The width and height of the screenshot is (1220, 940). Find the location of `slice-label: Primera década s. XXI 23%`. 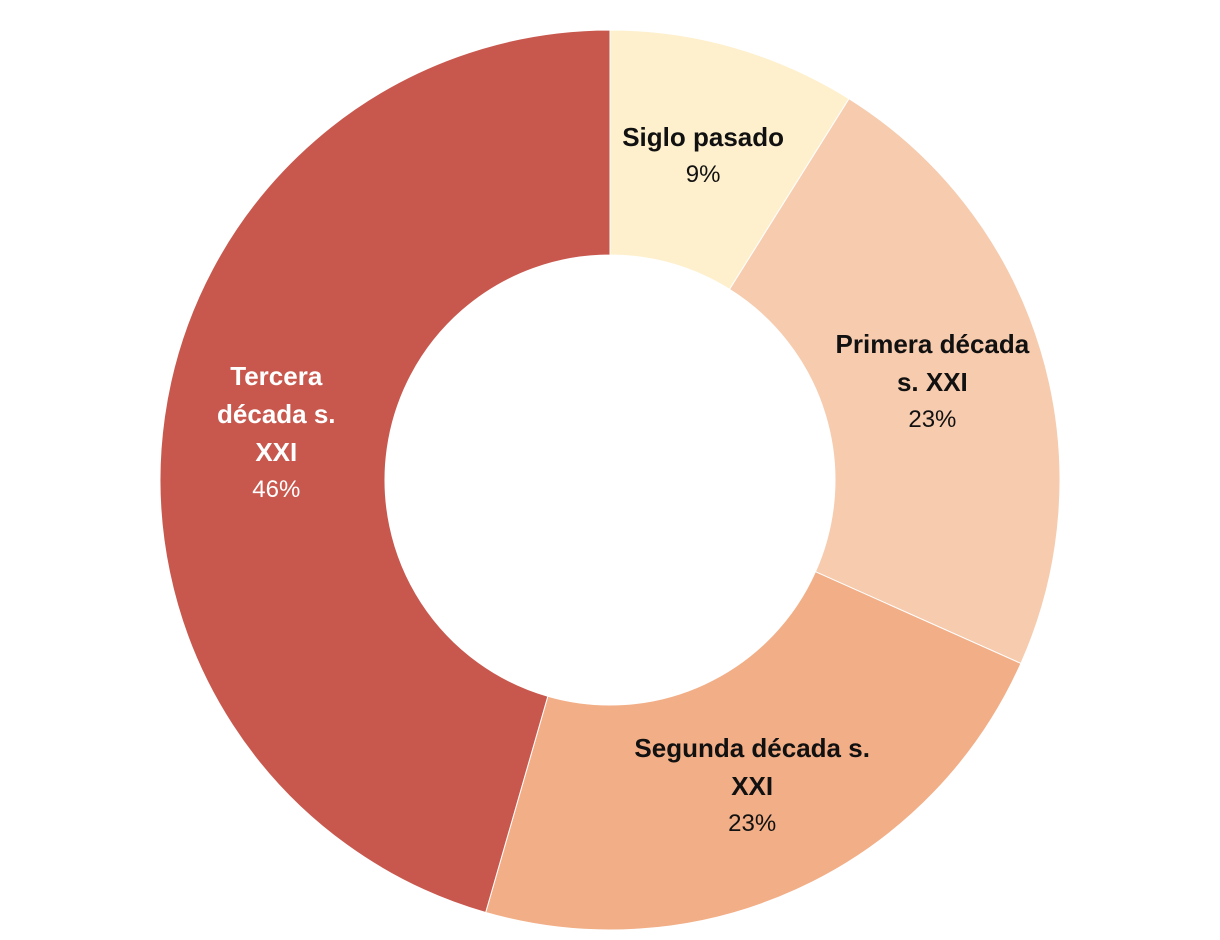

slice-label: Primera década s. XXI 23% is located at coordinates (932, 382).